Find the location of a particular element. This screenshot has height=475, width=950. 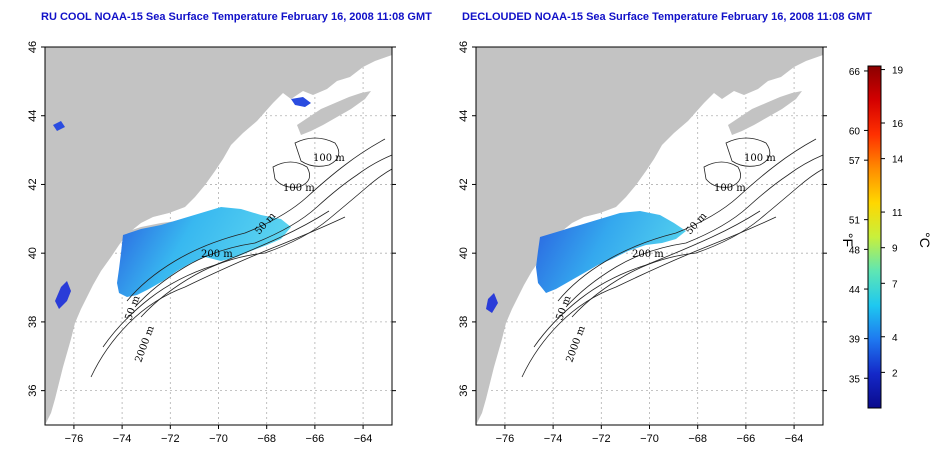

cb-label-c: 14 is located at coordinates (898, 160).